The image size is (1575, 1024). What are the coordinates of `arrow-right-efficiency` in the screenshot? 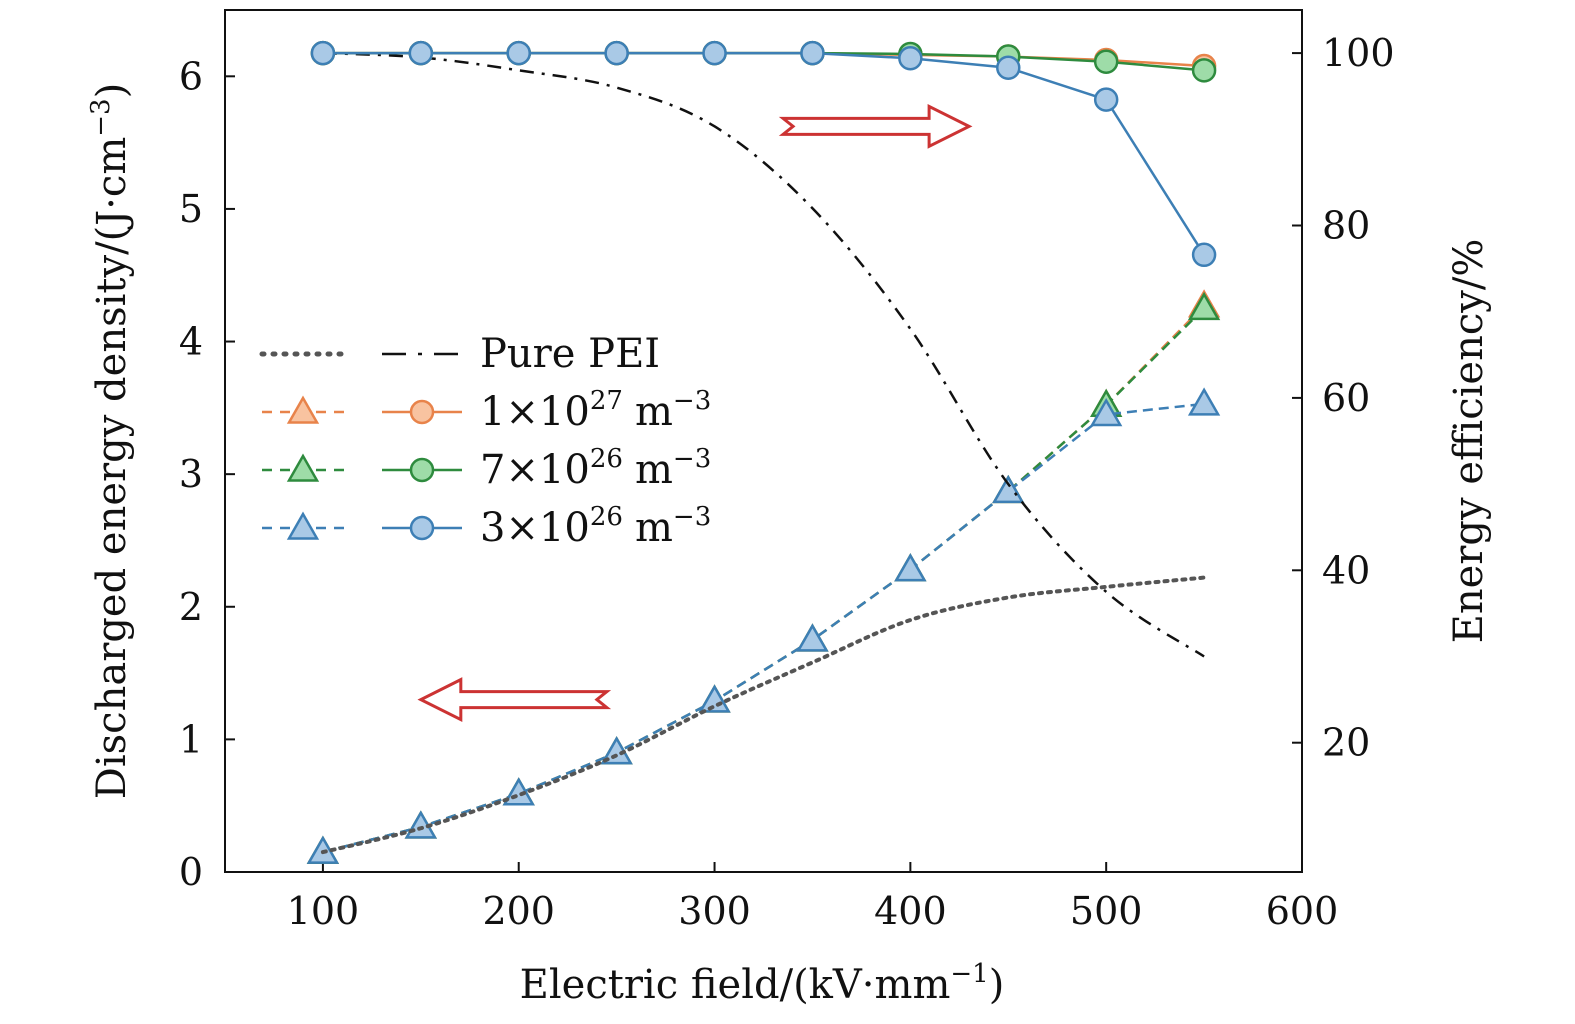 It's located at (875, 126).